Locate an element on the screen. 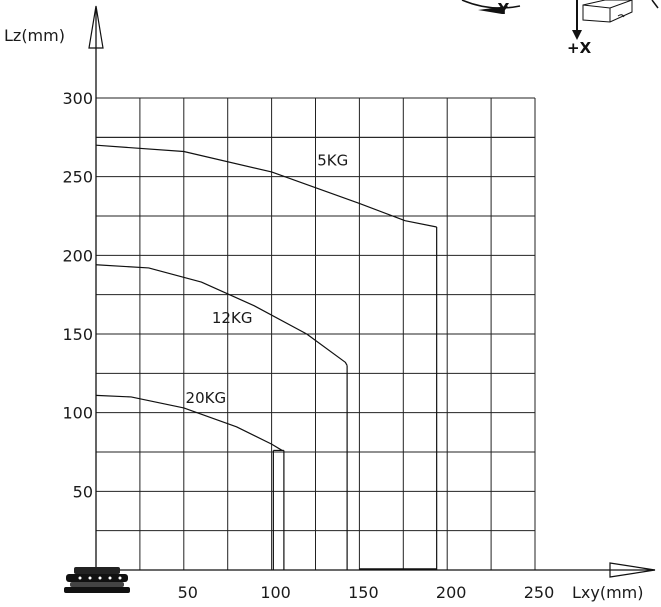 The height and width of the screenshot is (607, 661). x-tick-label: 200 is located at coordinates (451, 592).